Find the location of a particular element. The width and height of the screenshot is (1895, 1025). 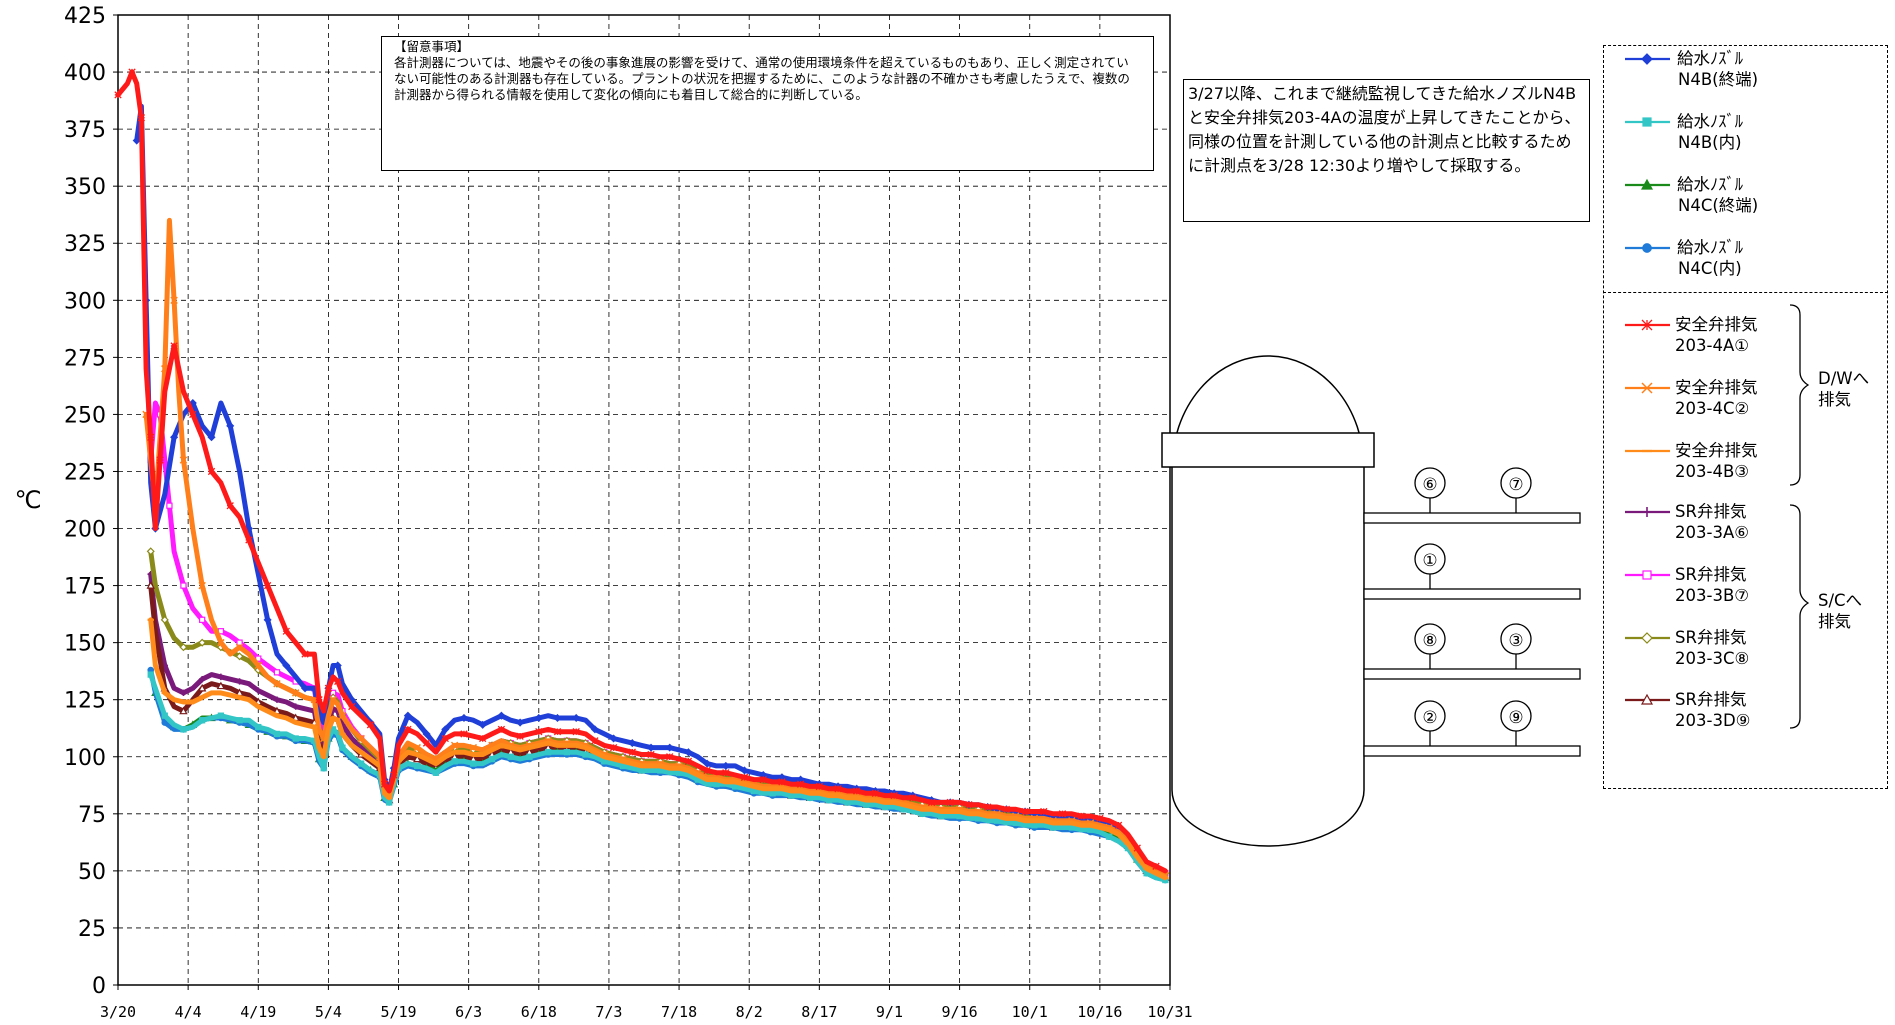

sc-group-label: S/Cへ 排気 is located at coordinates (1840, 611).